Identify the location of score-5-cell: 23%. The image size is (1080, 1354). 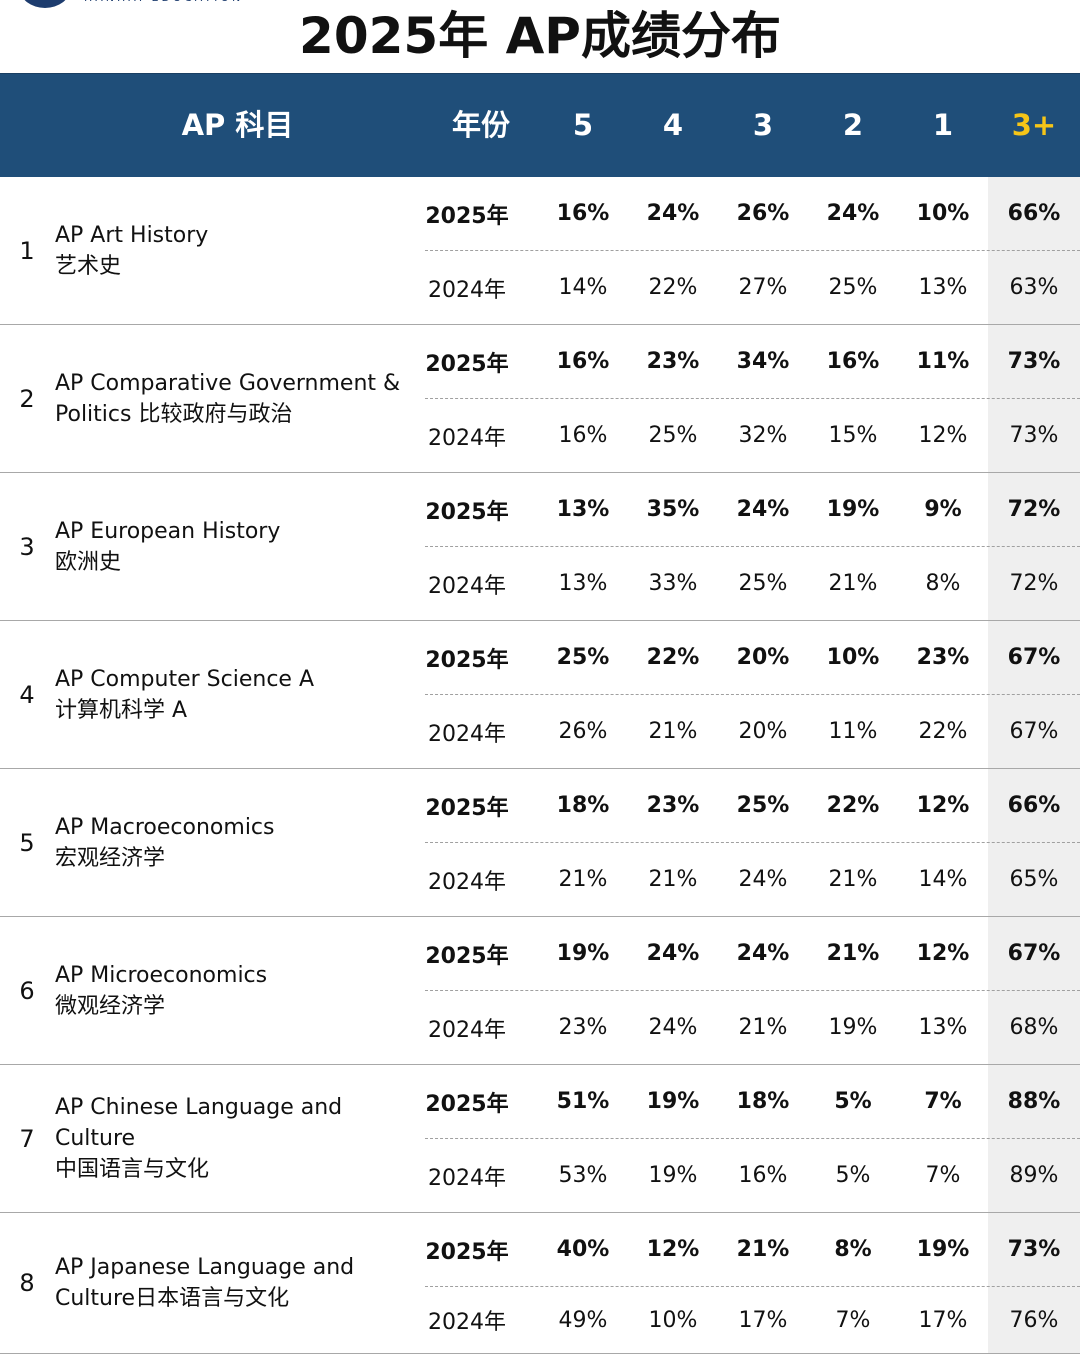
(583, 1027).